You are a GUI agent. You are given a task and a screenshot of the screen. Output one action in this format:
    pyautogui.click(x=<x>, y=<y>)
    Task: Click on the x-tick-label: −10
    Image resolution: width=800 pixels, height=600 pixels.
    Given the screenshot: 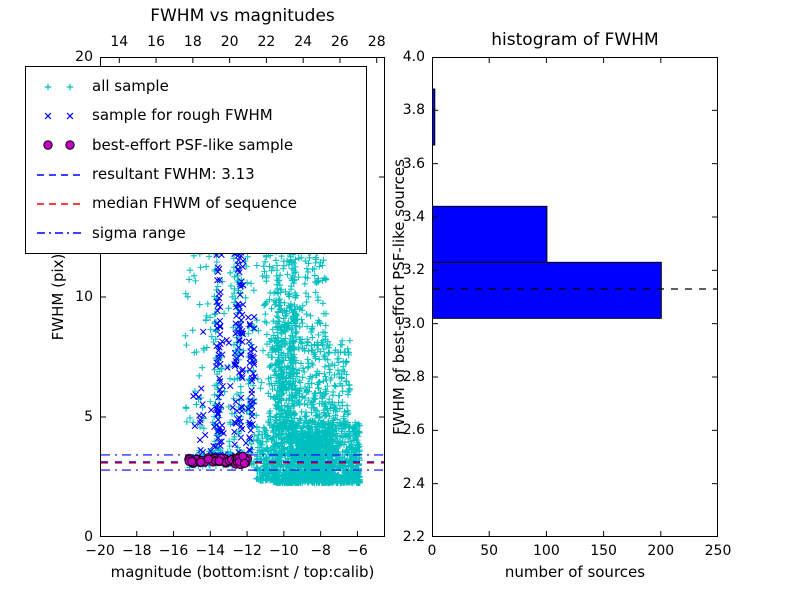 What is the action you would take?
    pyautogui.click(x=284, y=551)
    